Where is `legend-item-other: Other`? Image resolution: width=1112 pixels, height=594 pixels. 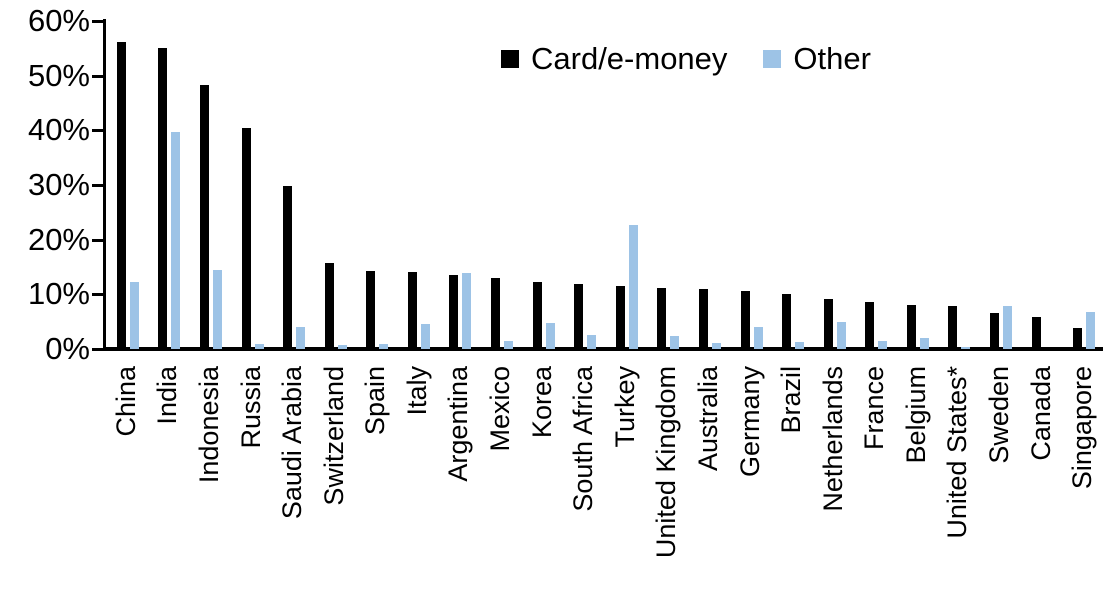
legend-item-other: Other is located at coordinates (817, 59).